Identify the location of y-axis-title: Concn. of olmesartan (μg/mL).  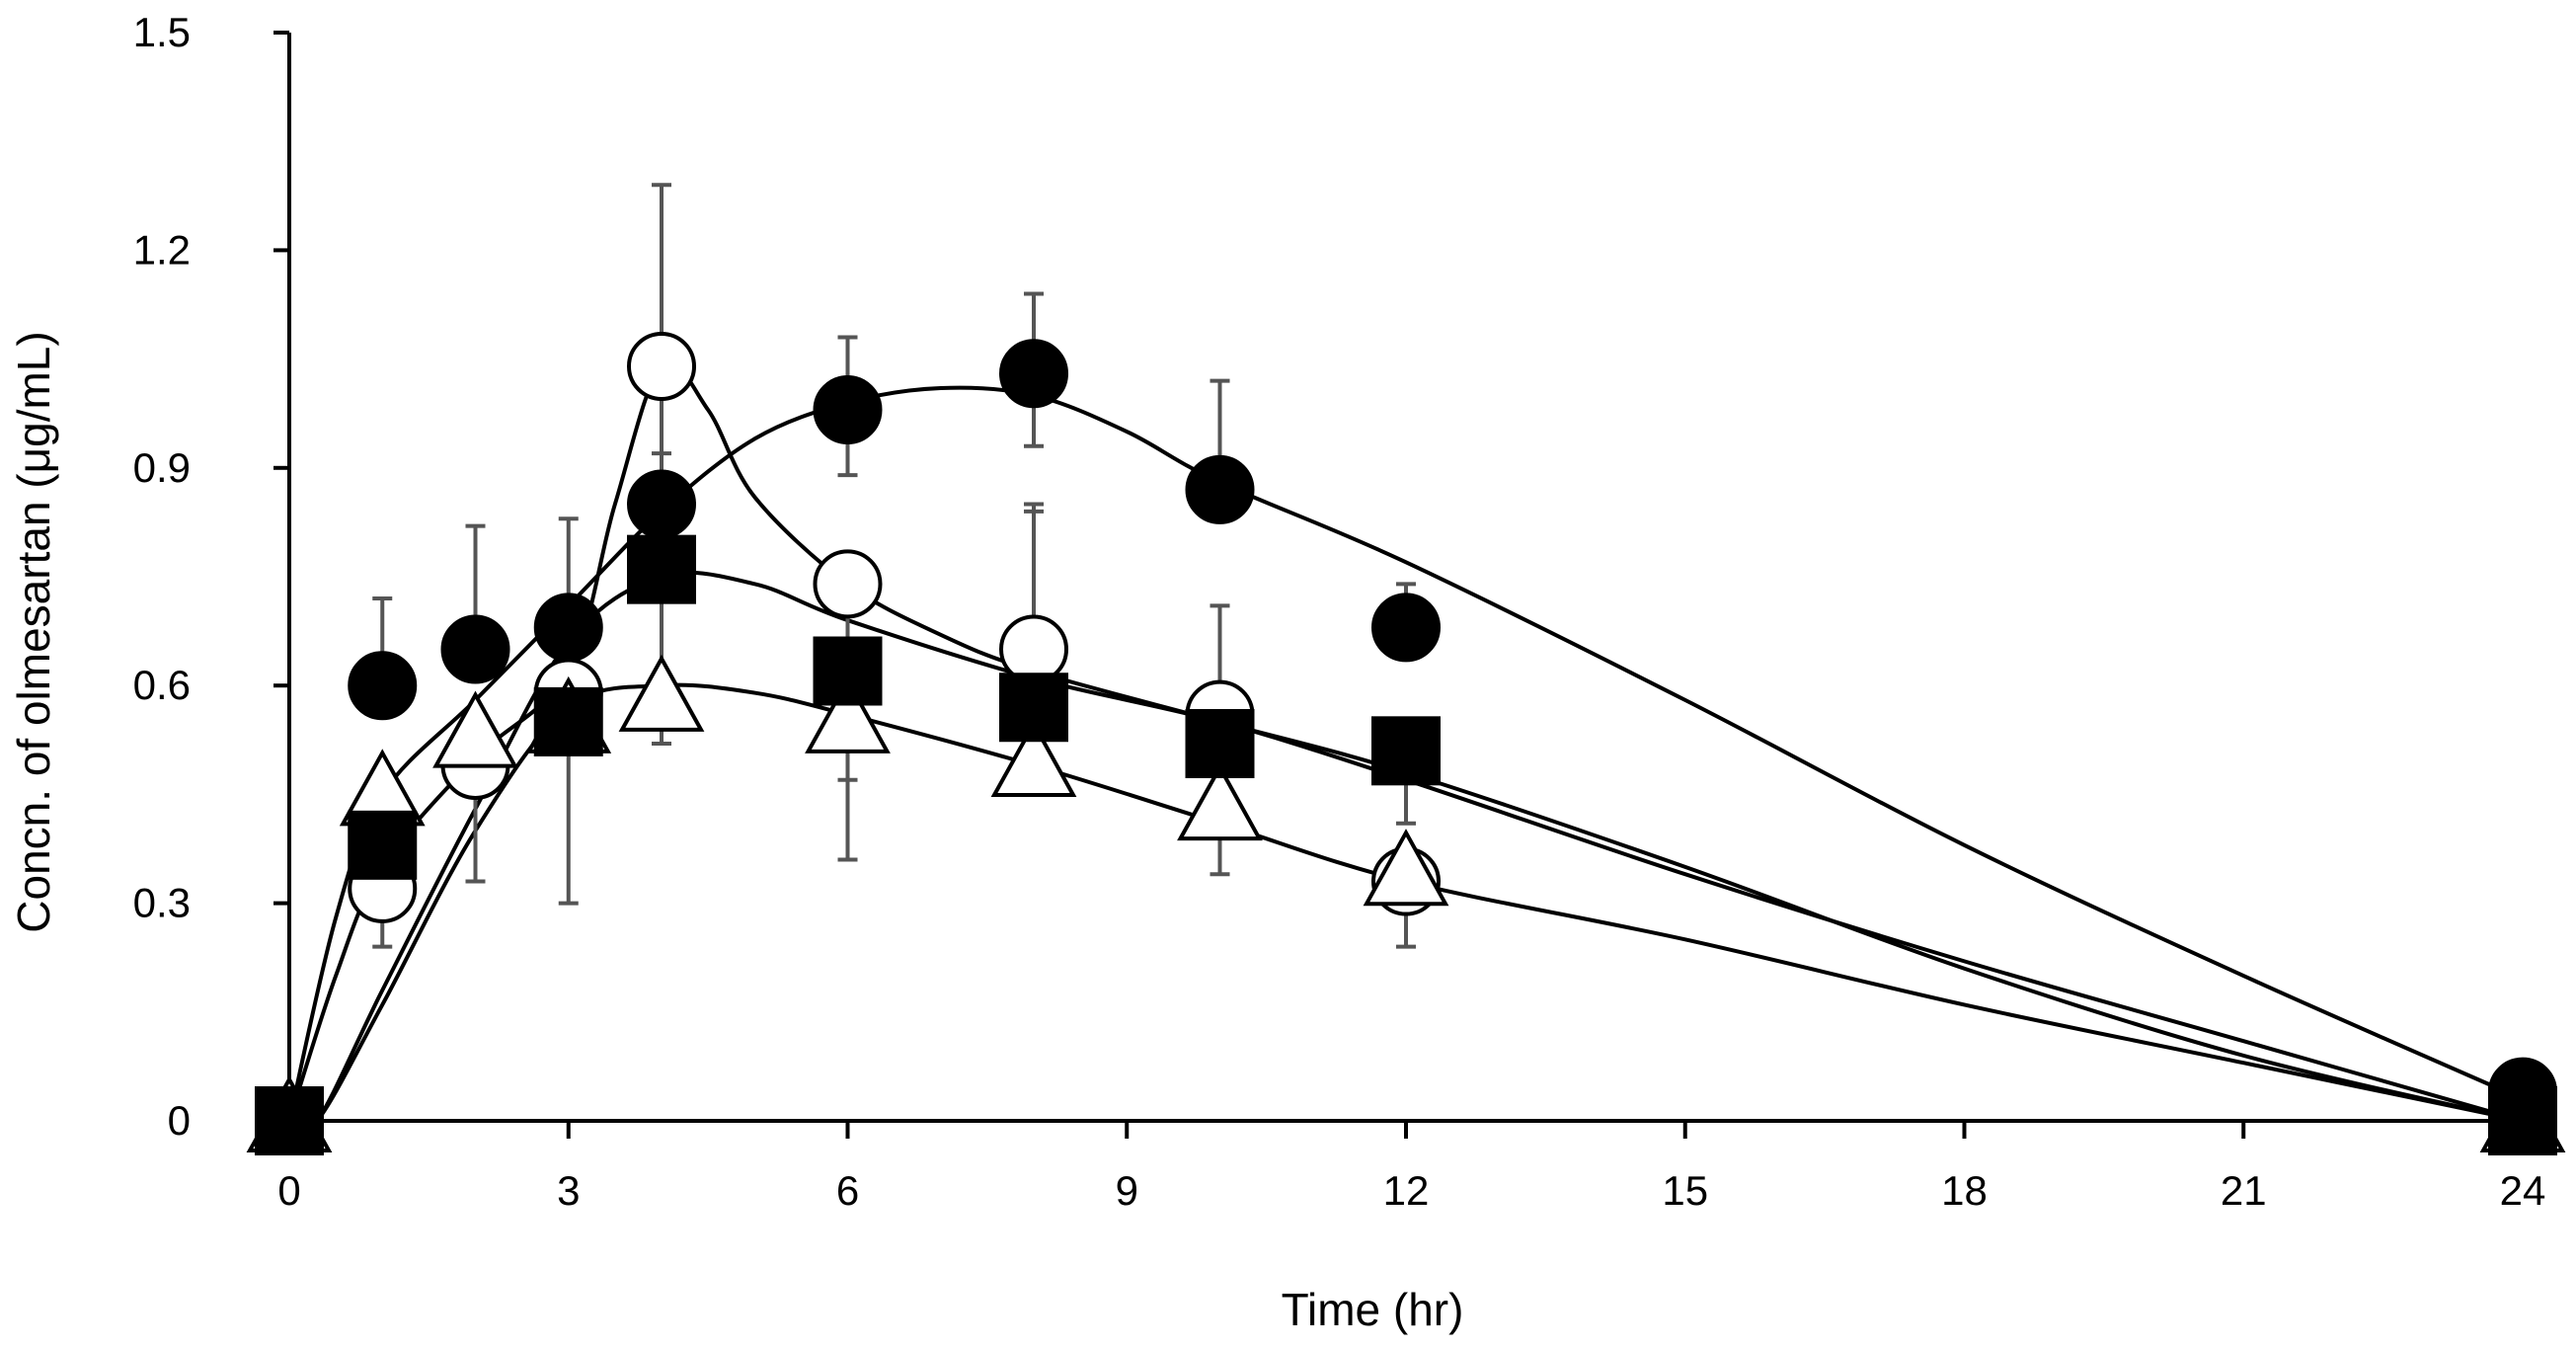
(33, 631).